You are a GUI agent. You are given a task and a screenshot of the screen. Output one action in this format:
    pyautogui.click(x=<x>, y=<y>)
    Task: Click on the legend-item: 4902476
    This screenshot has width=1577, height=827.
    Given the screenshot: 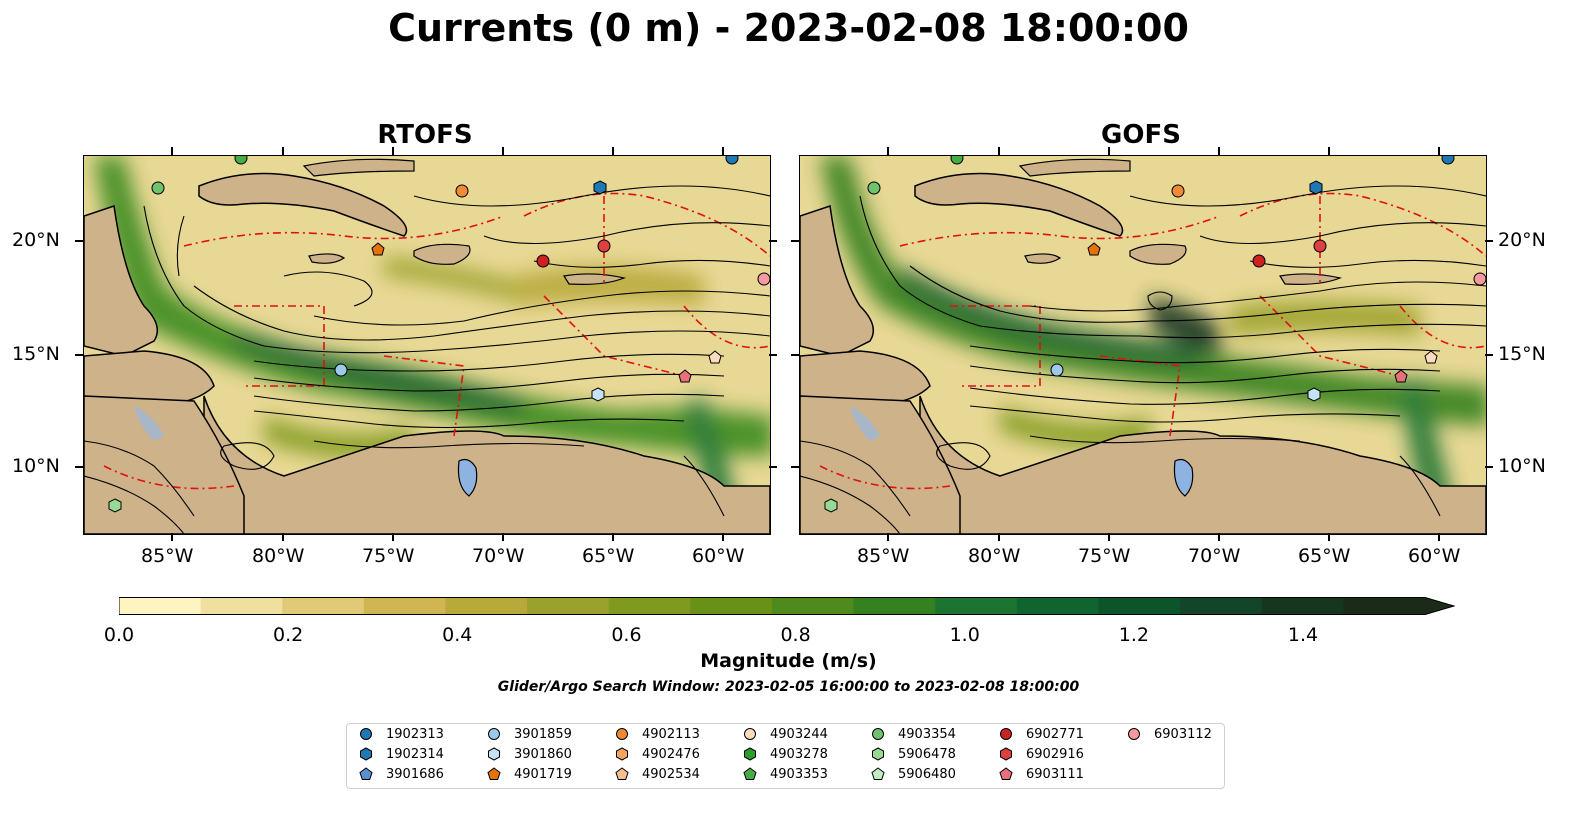 What is the action you would take?
    pyautogui.click(x=657, y=754)
    